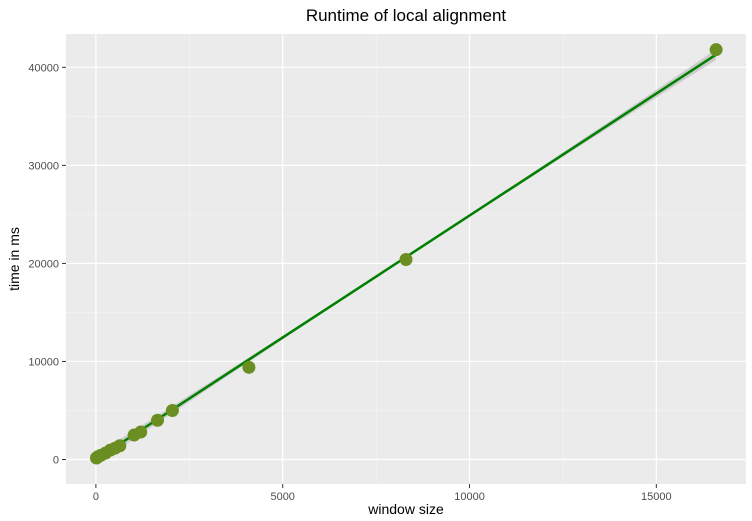 The width and height of the screenshot is (752, 521). Describe the element at coordinates (405, 509) in the screenshot. I see `x-axis-title: window size` at that location.